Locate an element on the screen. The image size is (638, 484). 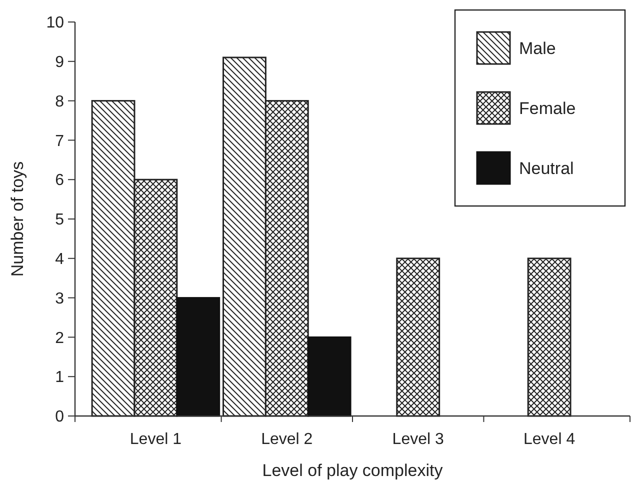
legend-label: Neutral is located at coordinates (546, 168).